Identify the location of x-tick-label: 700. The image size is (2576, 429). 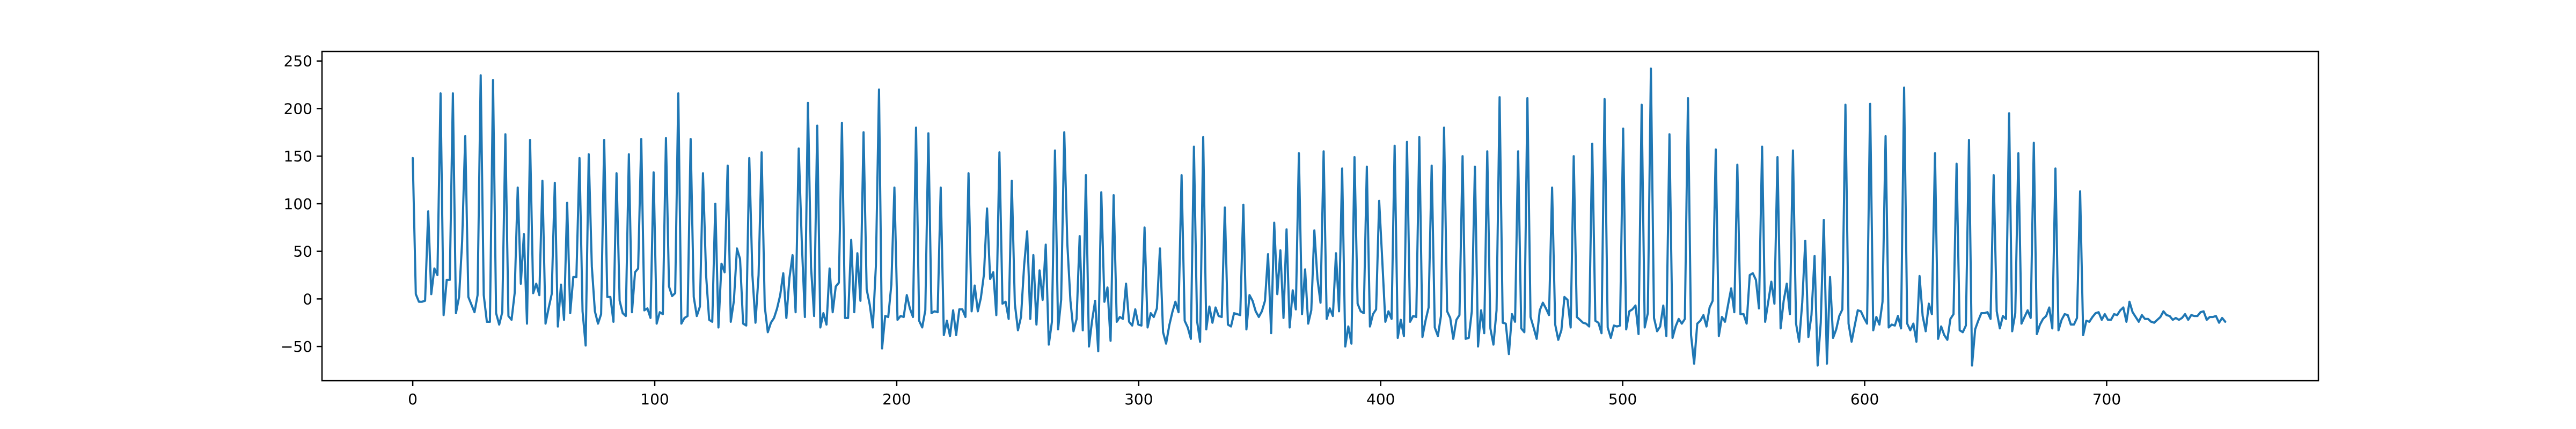
(2106, 399).